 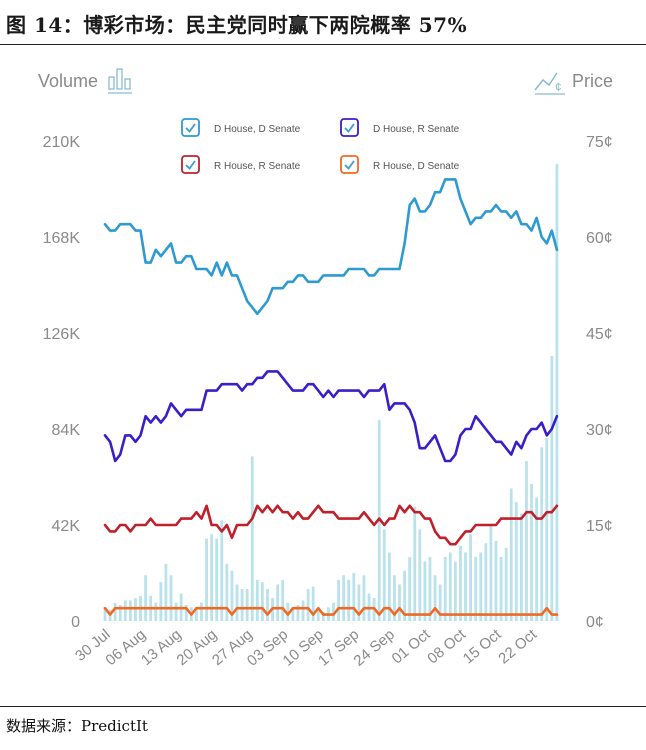 What do you see at coordinates (517, 647) in the screenshot?
I see `x-tick-label: 22 Oct` at bounding box center [517, 647].